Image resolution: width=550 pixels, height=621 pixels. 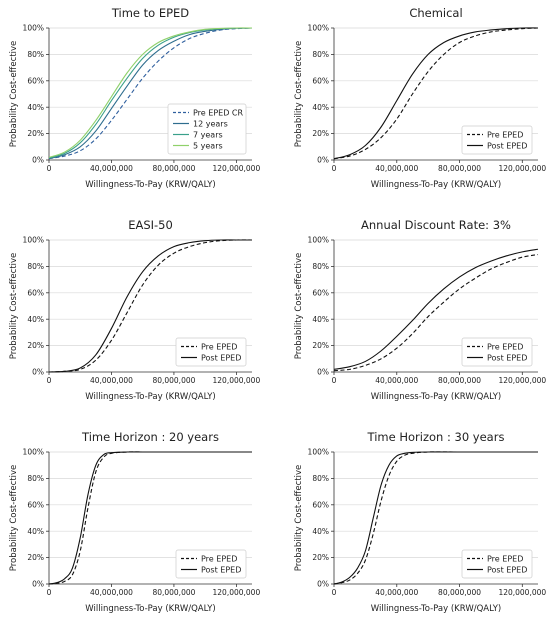 I want to click on legend-label: 5 years, so click(x=208, y=145).